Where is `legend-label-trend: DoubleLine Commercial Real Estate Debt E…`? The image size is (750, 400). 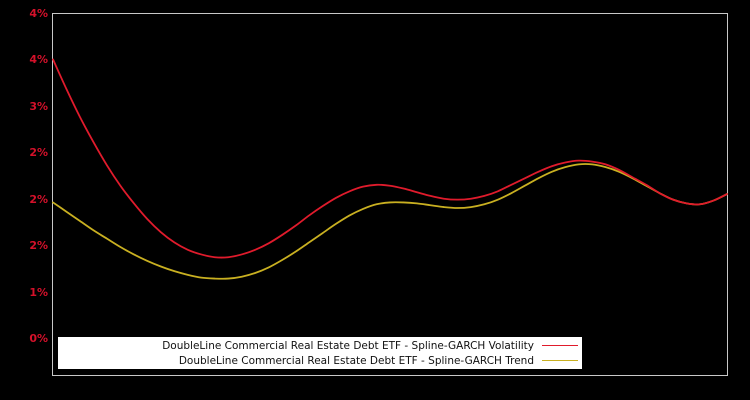 legend-label-trend: DoubleLine Commercial Real Estate Debt E… is located at coordinates (356, 360).